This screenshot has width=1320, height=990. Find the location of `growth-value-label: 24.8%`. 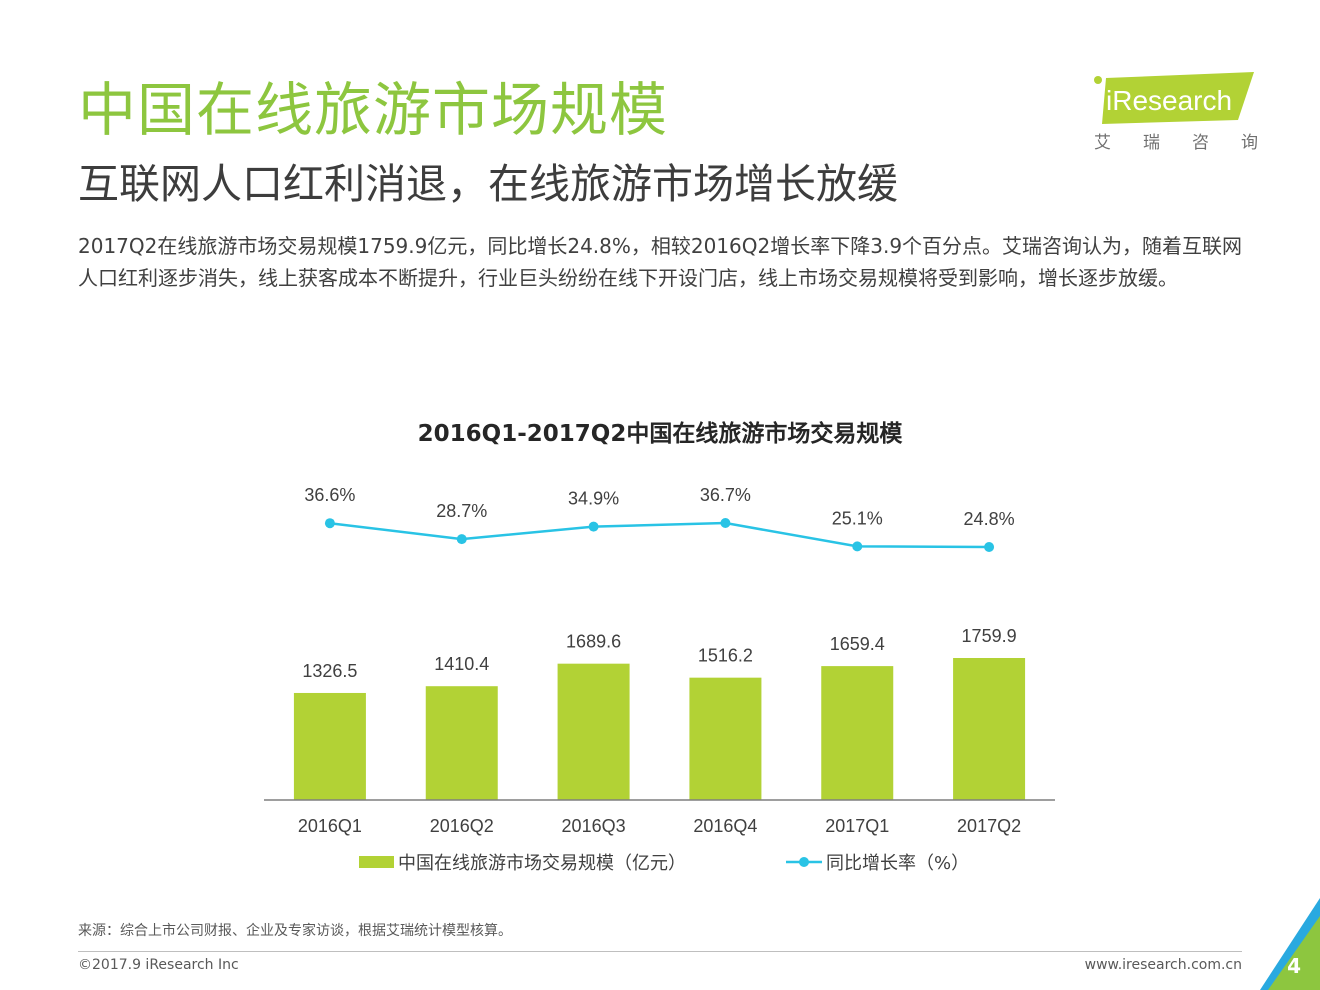

growth-value-label: 24.8% is located at coordinates (989, 519).